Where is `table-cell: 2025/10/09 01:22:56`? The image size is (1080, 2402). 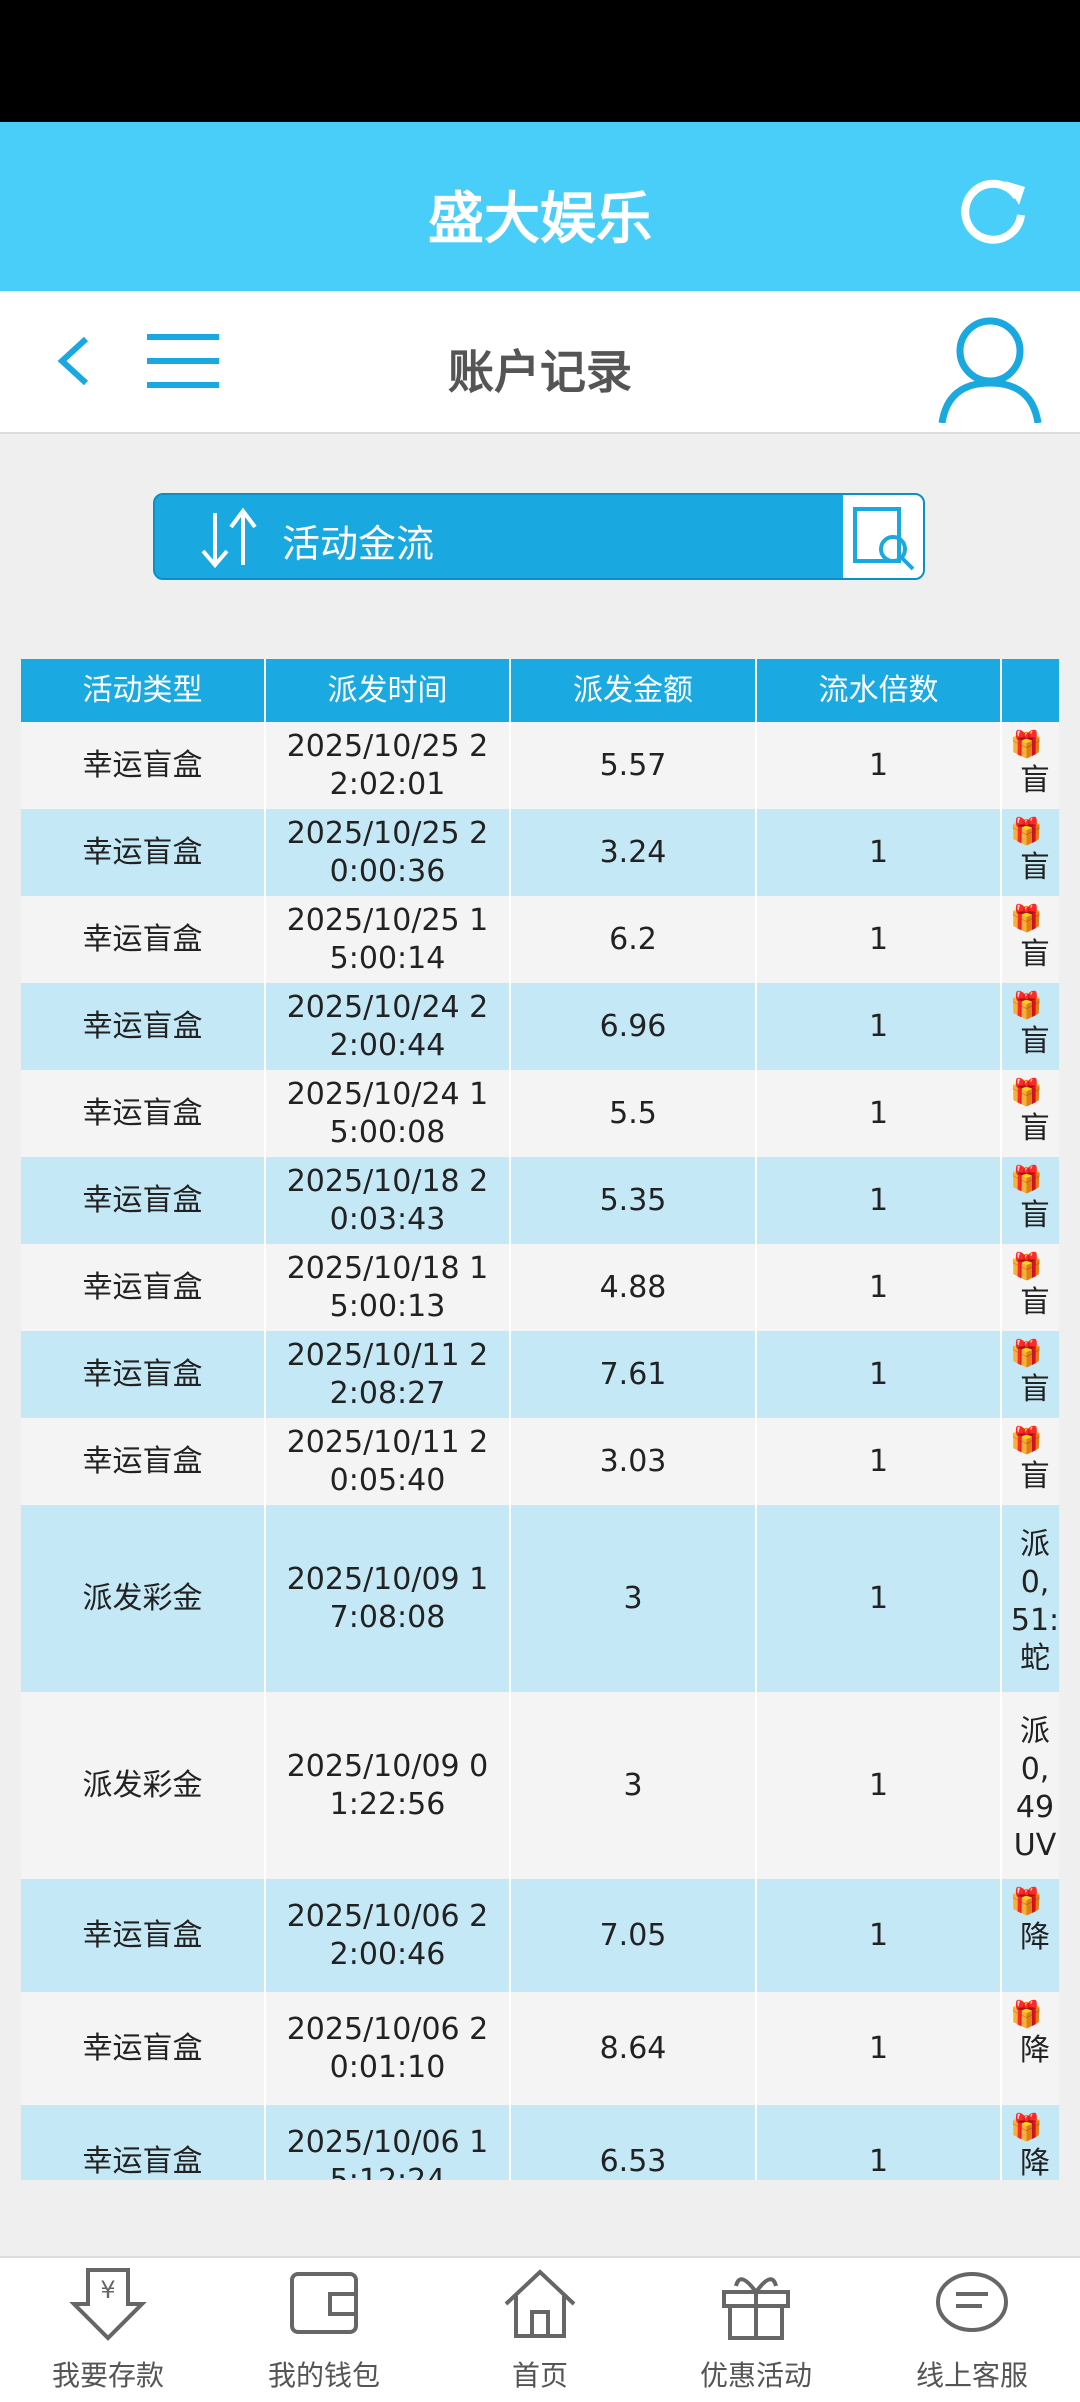
table-cell: 2025/10/09 01:22:56 is located at coordinates (388, 1785).